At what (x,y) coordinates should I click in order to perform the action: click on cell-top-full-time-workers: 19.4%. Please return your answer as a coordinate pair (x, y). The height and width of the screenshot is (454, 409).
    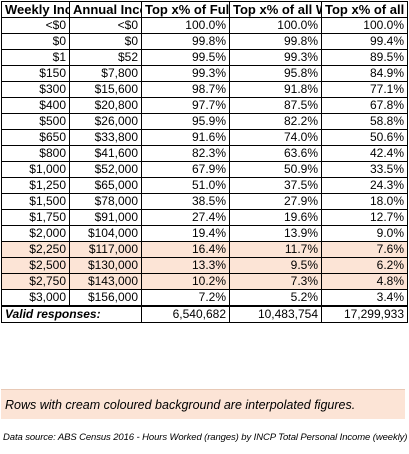
    Looking at the image, I should click on (185, 233).